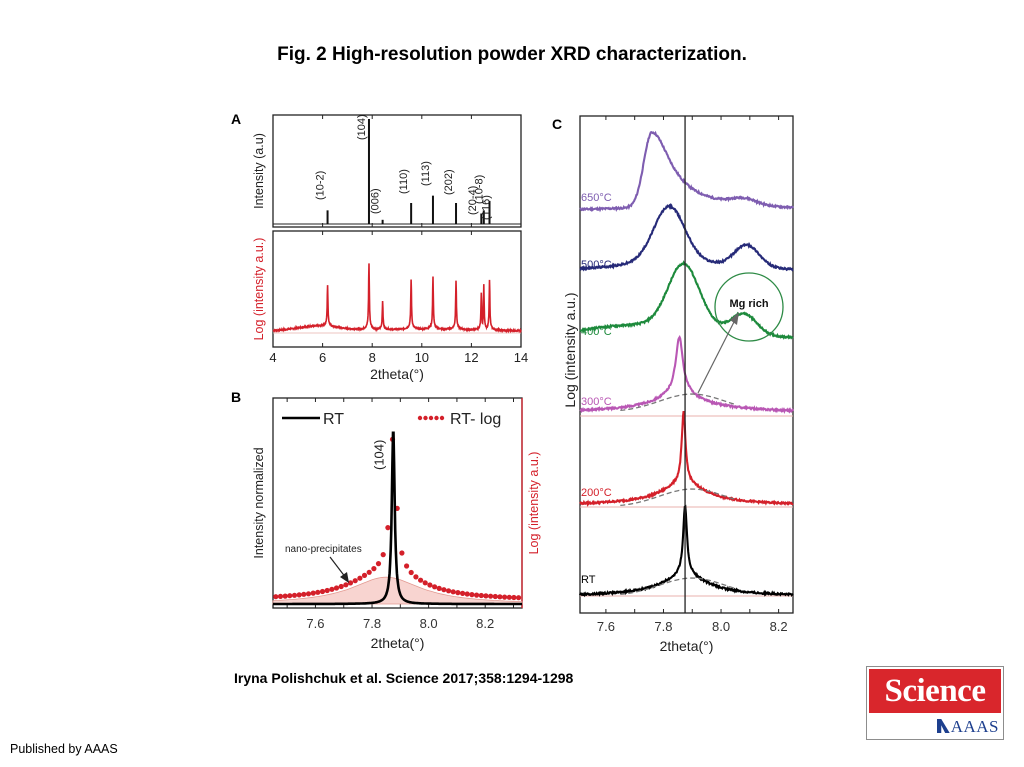  What do you see at coordinates (479, 189) in the screenshot?
I see `peak-label: (10-8)` at bounding box center [479, 189].